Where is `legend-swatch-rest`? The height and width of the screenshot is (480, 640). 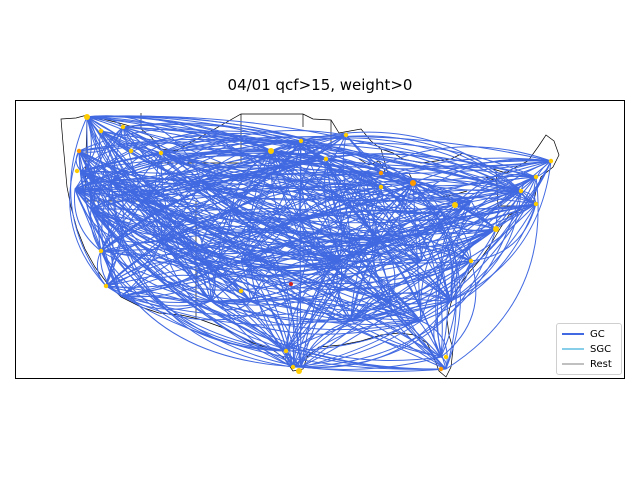 legend-swatch-rest is located at coordinates (573, 364).